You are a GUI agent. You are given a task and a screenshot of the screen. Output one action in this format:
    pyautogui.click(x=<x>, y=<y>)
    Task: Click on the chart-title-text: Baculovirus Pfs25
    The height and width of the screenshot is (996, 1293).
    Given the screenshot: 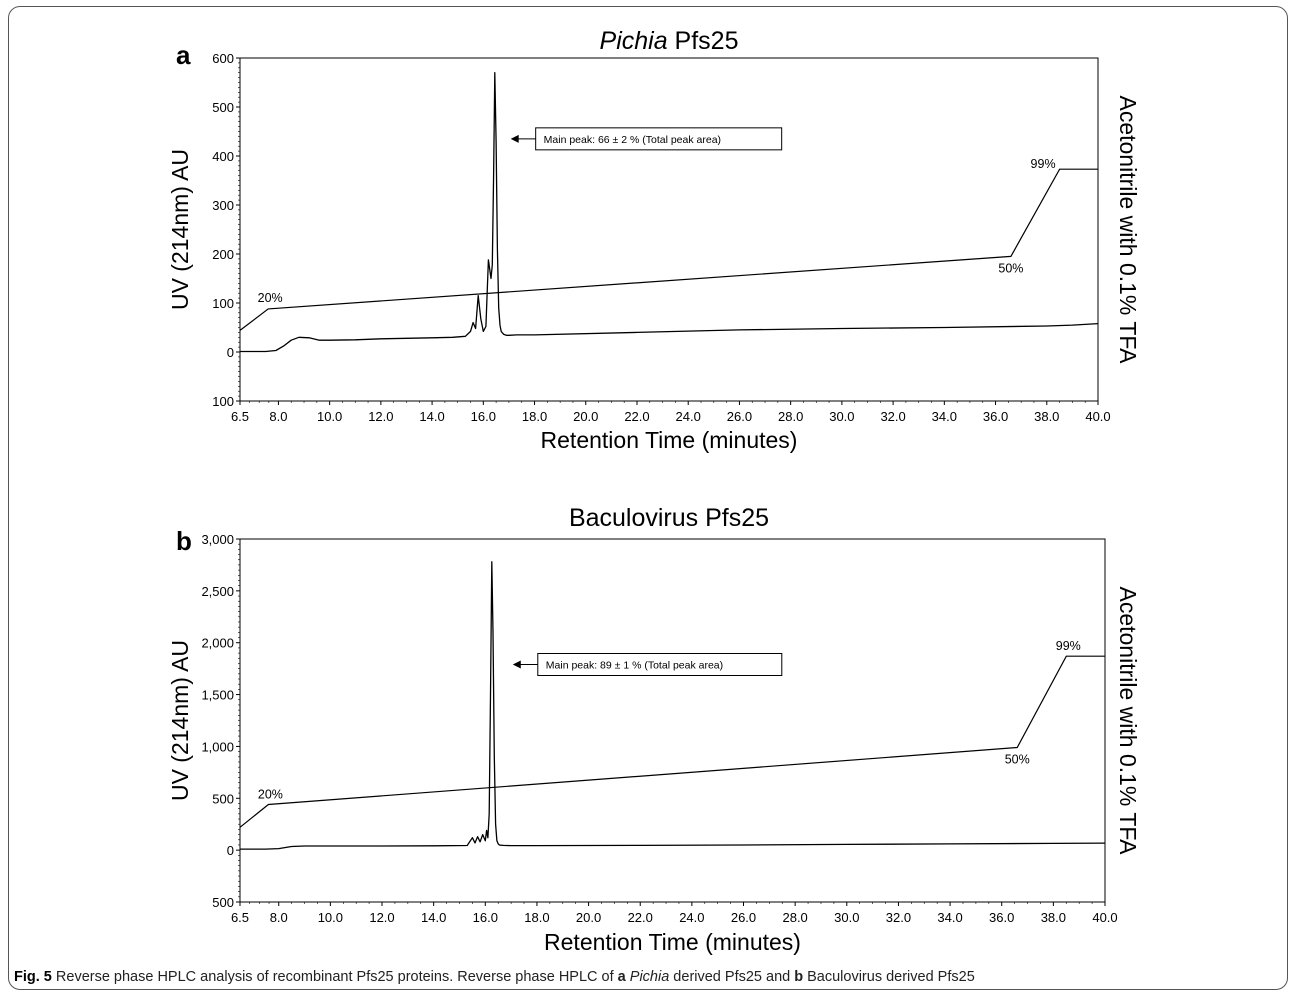 What is the action you would take?
    pyautogui.click(x=669, y=518)
    